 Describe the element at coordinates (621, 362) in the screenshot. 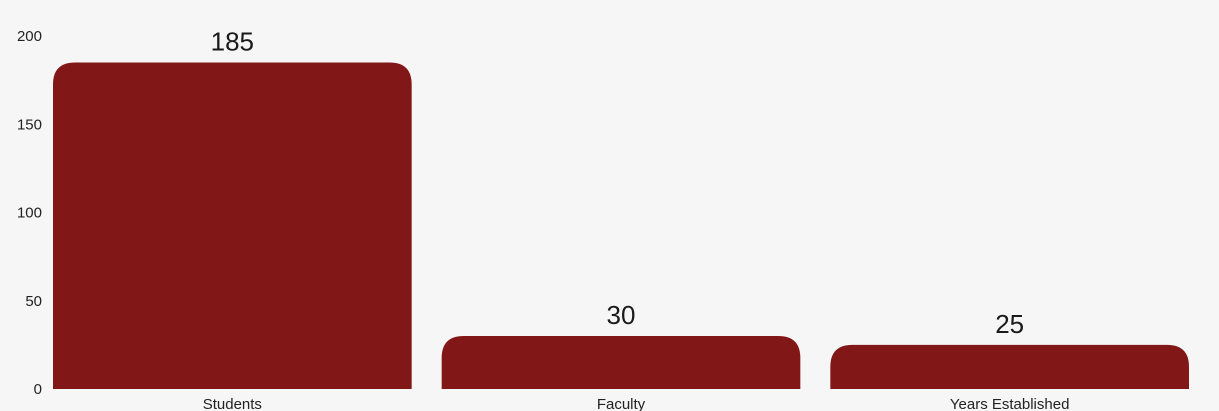

I see `bar-faculty` at that location.